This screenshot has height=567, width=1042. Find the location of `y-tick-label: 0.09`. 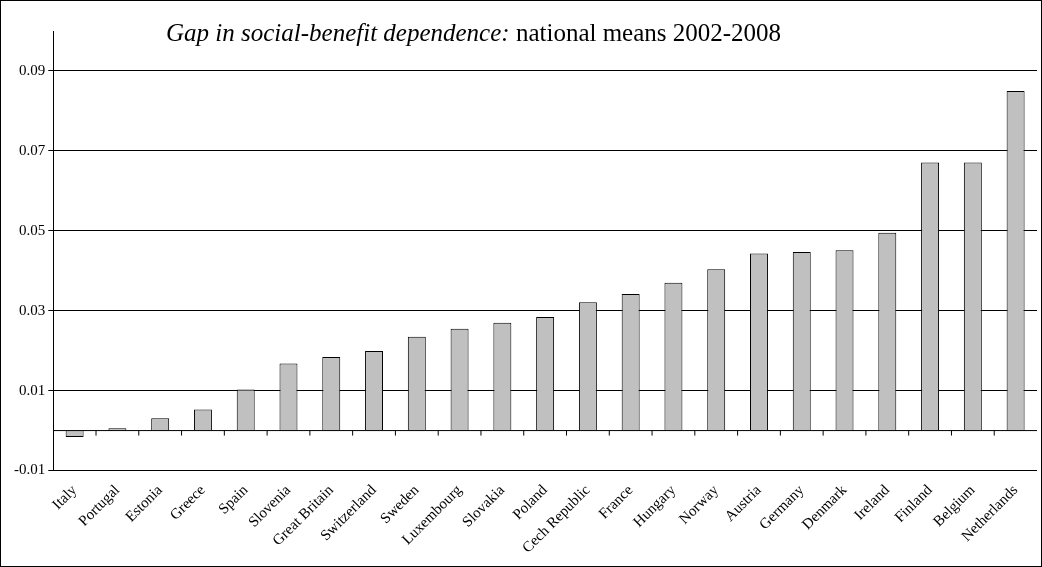

y-tick-label: 0.09 is located at coordinates (32, 69).